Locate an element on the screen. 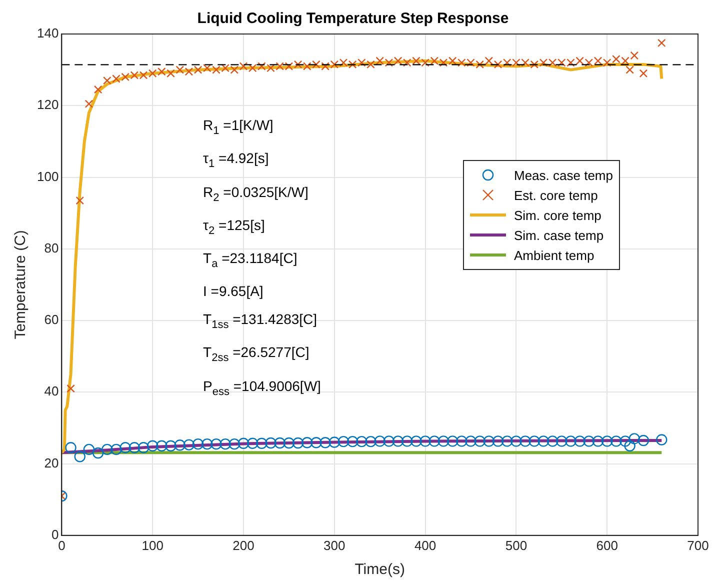  annotation: T$_{2}$$_{ss}$ =26.5277[C] is located at coordinates (256, 354).